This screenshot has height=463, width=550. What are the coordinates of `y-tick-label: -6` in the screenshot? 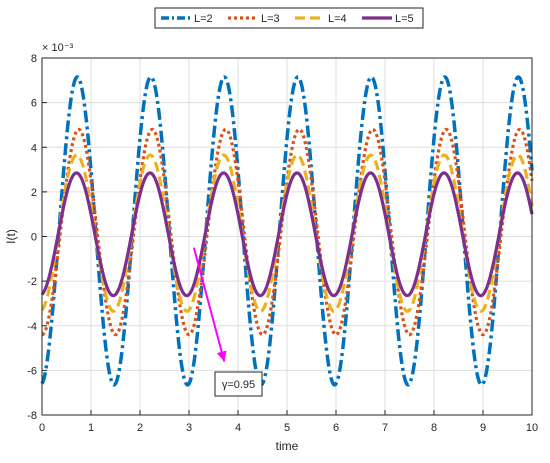 It's located at (32, 371).